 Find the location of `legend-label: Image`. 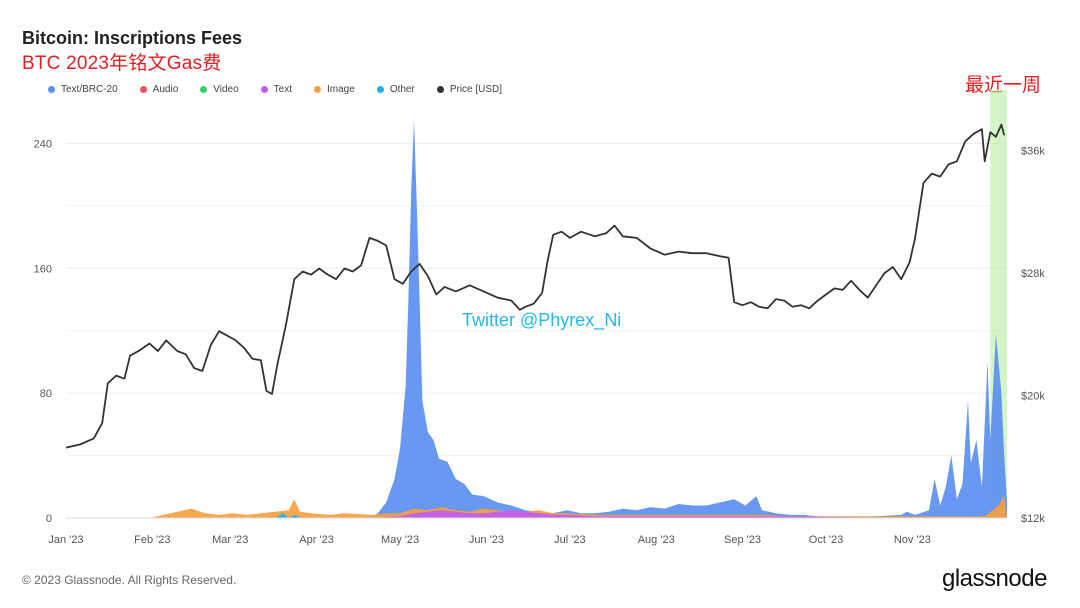

legend-label: Image is located at coordinates (341, 89).